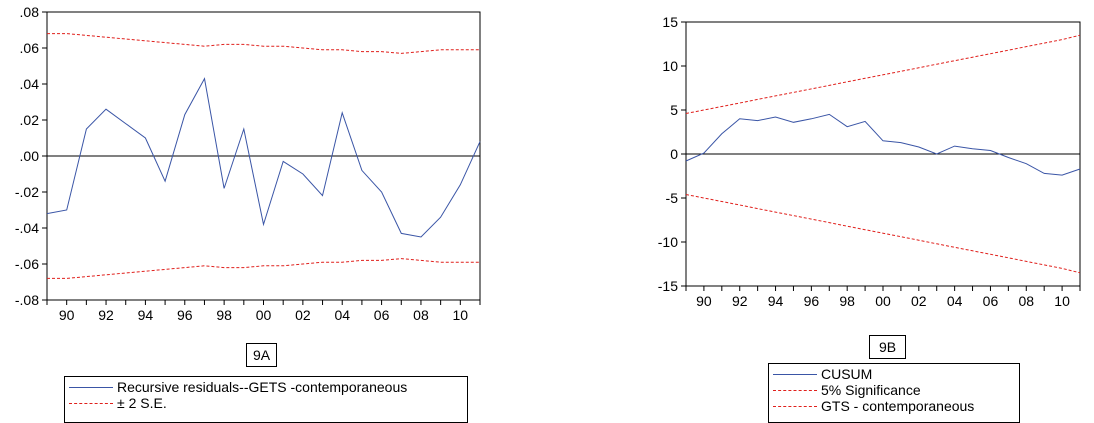 The height and width of the screenshot is (423, 1094). Describe the element at coordinates (224, 315) in the screenshot. I see `chart-9a-x-tick-label: 98` at that location.